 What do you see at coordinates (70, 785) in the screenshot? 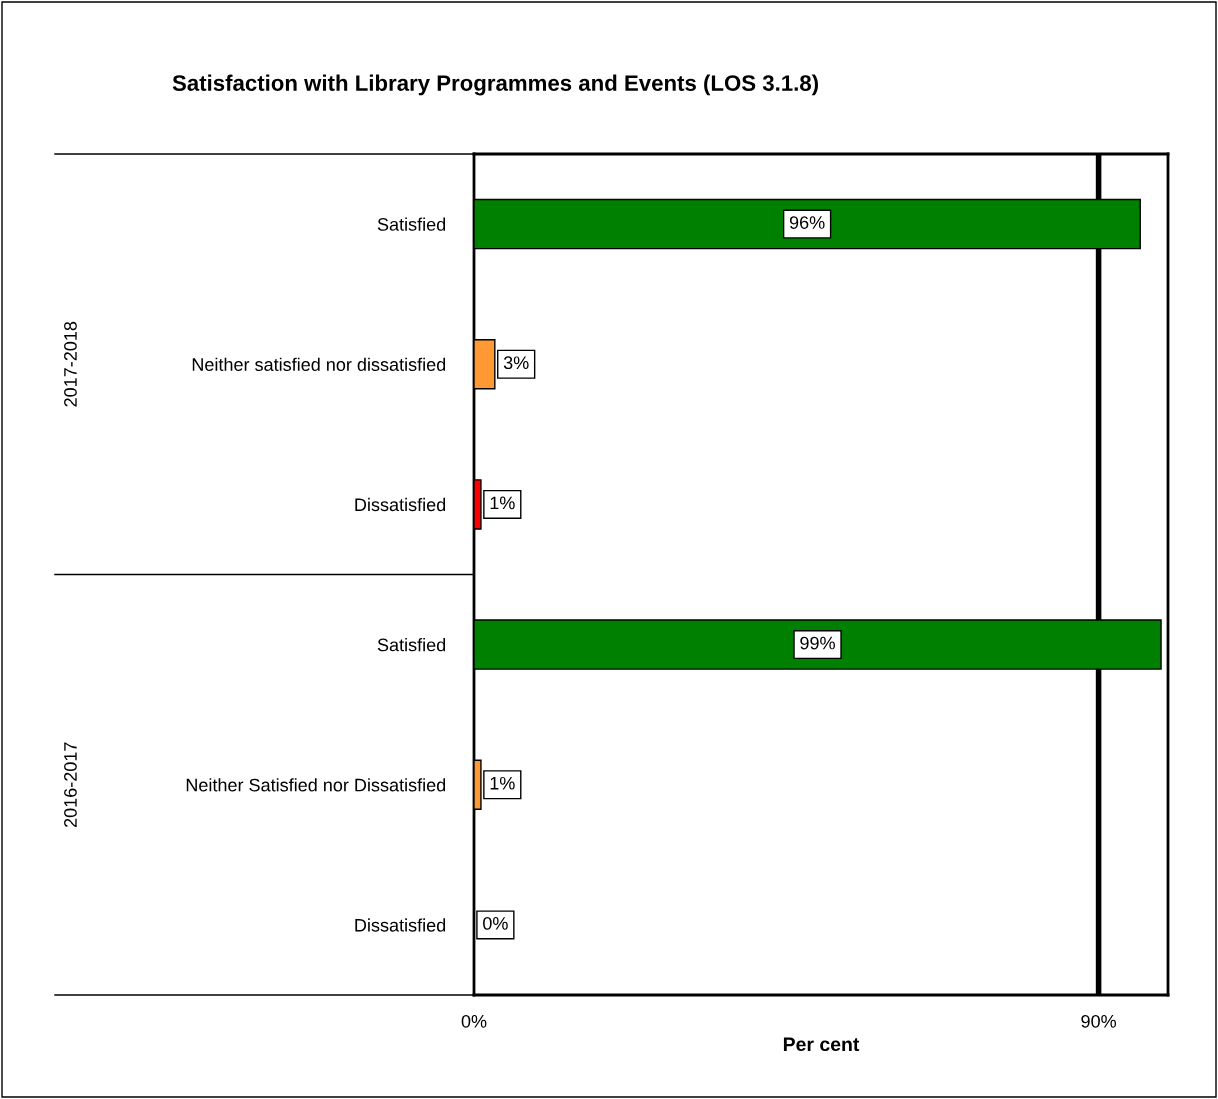
I see `text: 2016-2017` at bounding box center [70, 785].